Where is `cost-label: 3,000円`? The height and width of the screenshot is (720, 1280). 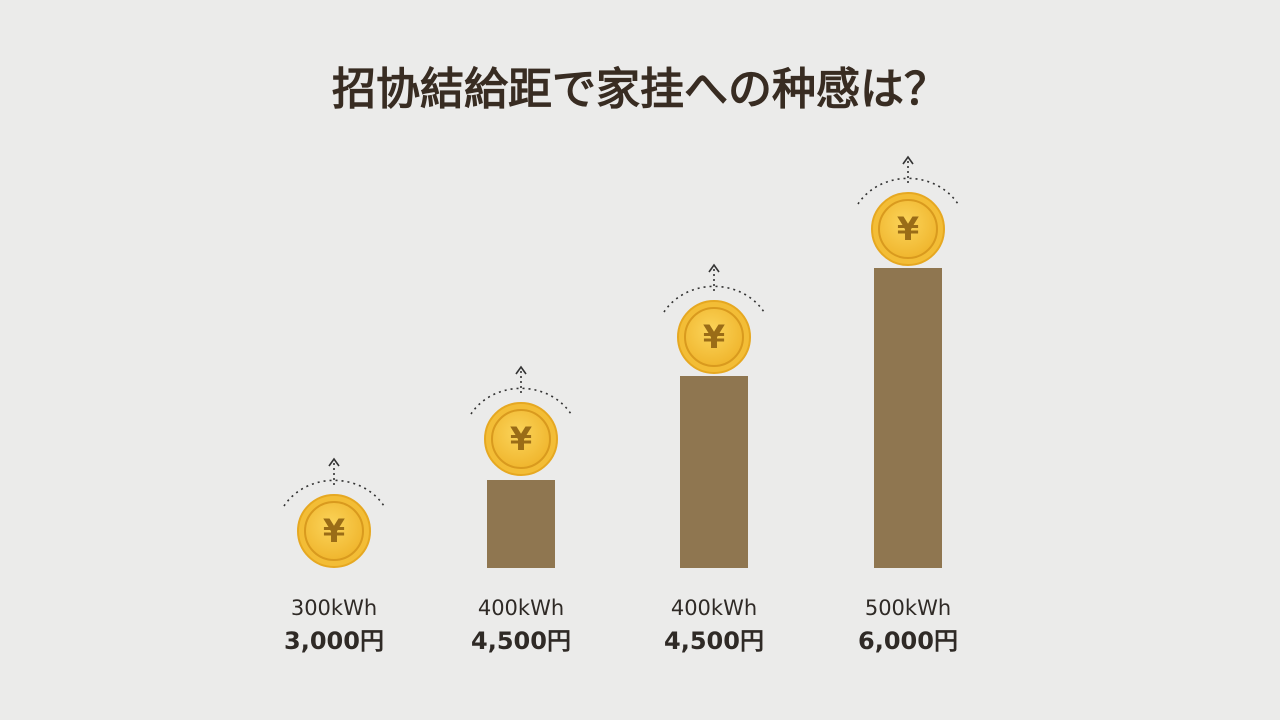
cost-label: 3,000円 is located at coordinates (334, 641).